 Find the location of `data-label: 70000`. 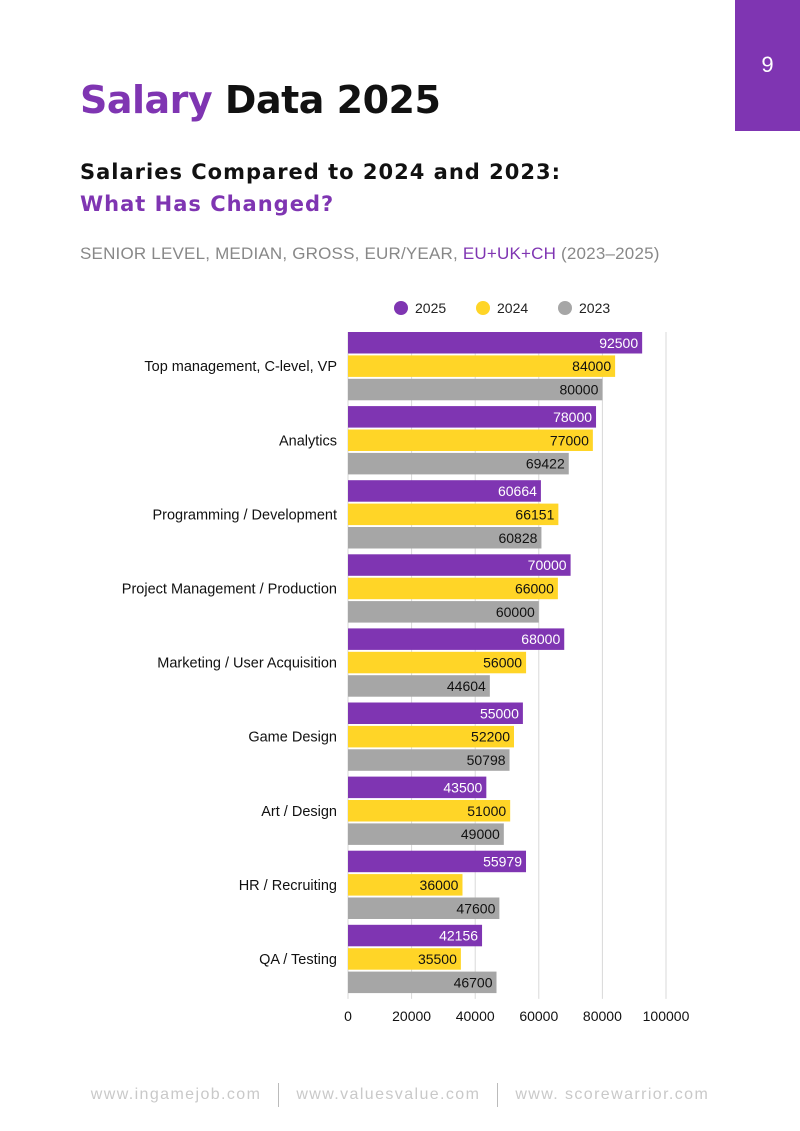

data-label: 70000 is located at coordinates (547, 565).